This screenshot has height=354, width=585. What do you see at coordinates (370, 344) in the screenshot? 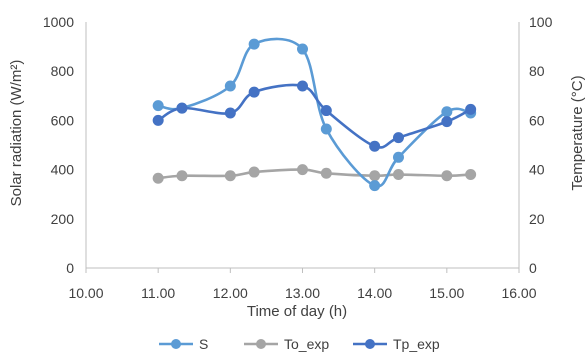
I see `legend-marker-Tp_exp` at bounding box center [370, 344].